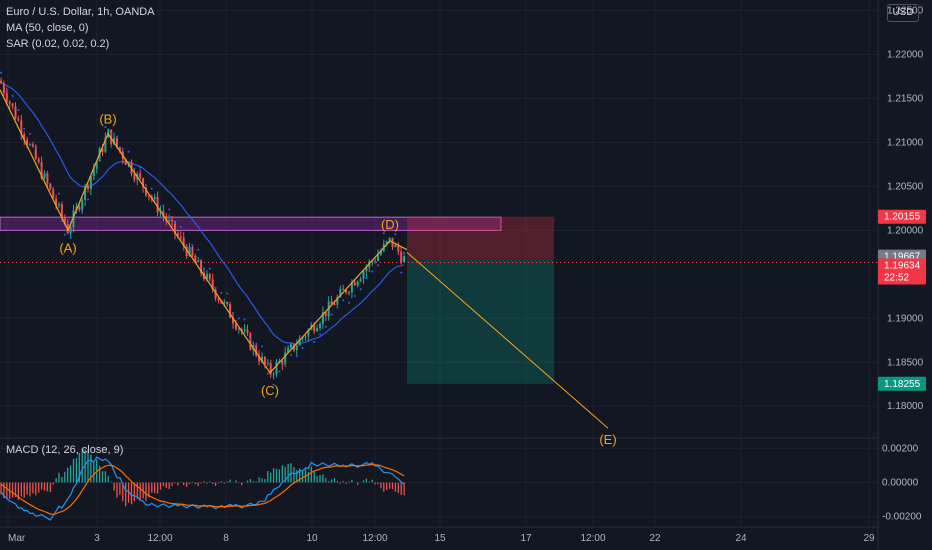 The width and height of the screenshot is (932, 550). I want to click on macd-axis-label: -0.00200, so click(902, 517).